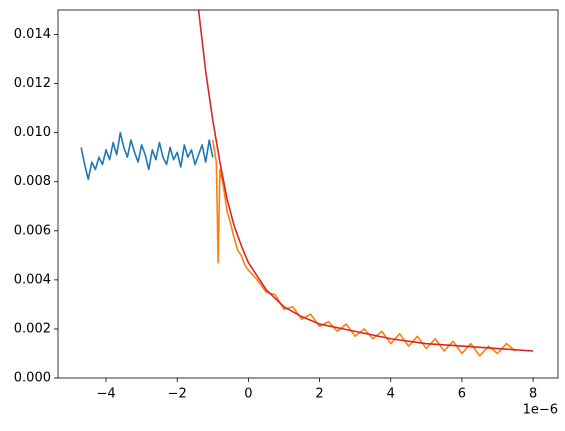 This screenshot has height=431, width=565. What do you see at coordinates (32, 83) in the screenshot?
I see `y-tick-label: 0.012` at bounding box center [32, 83].